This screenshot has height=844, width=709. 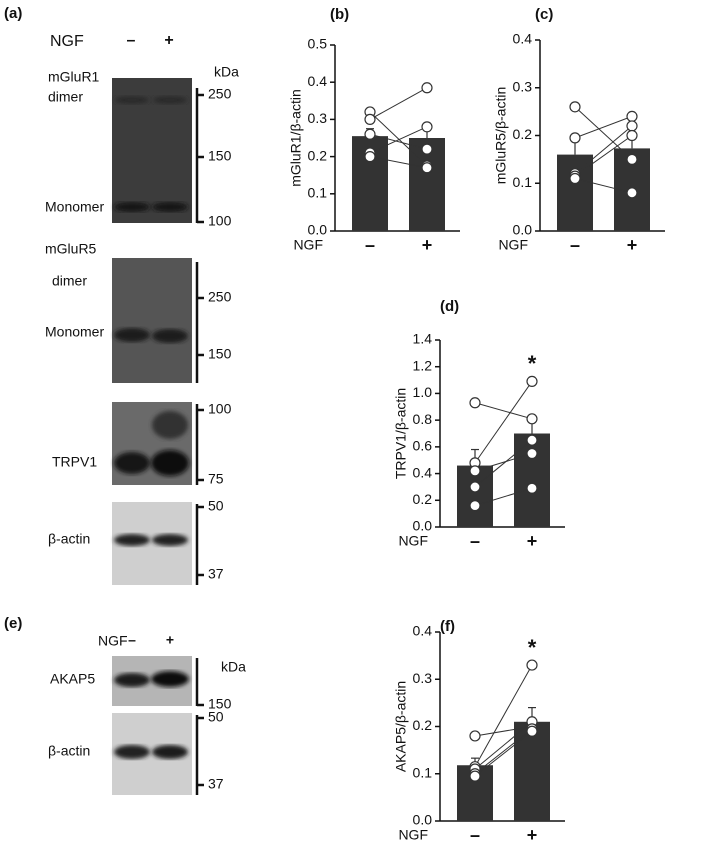 I want to click on bar, so click(x=575, y=192).